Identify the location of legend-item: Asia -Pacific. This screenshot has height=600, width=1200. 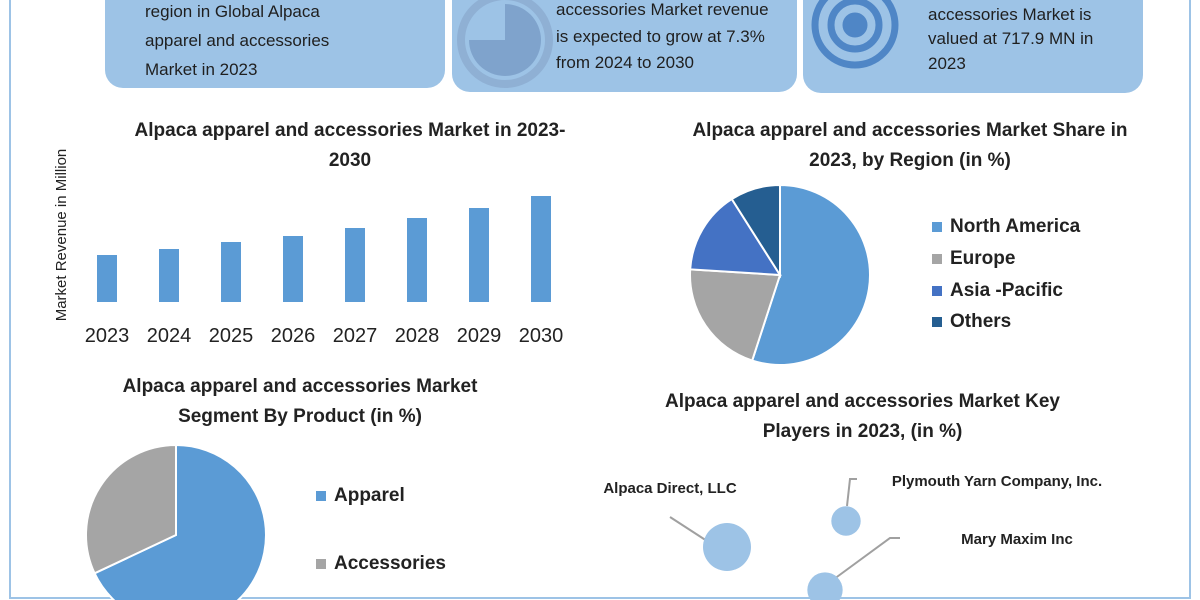
(997, 291).